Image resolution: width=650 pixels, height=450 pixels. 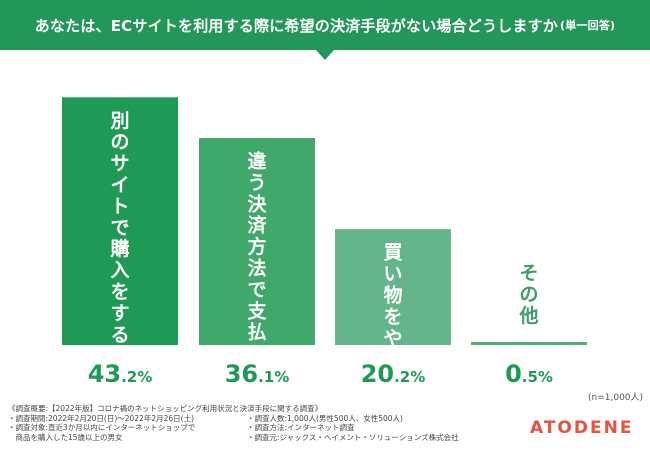 I want to click on question-subtitle: (単一回答), so click(x=588, y=25).